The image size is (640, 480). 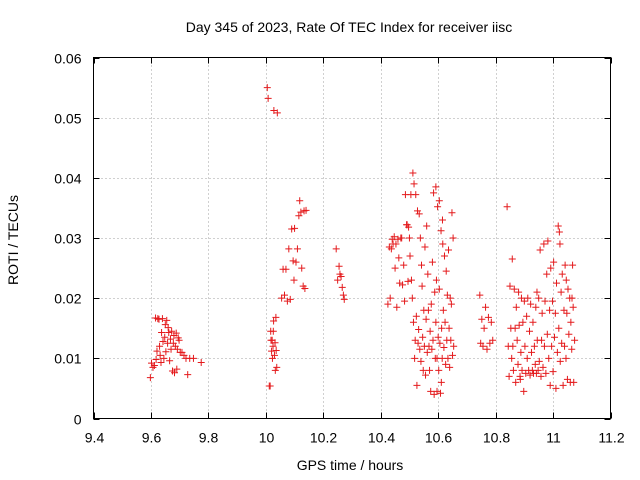 What do you see at coordinates (323, 438) in the screenshot?
I see `x-tick-label: 10.2` at bounding box center [323, 438].